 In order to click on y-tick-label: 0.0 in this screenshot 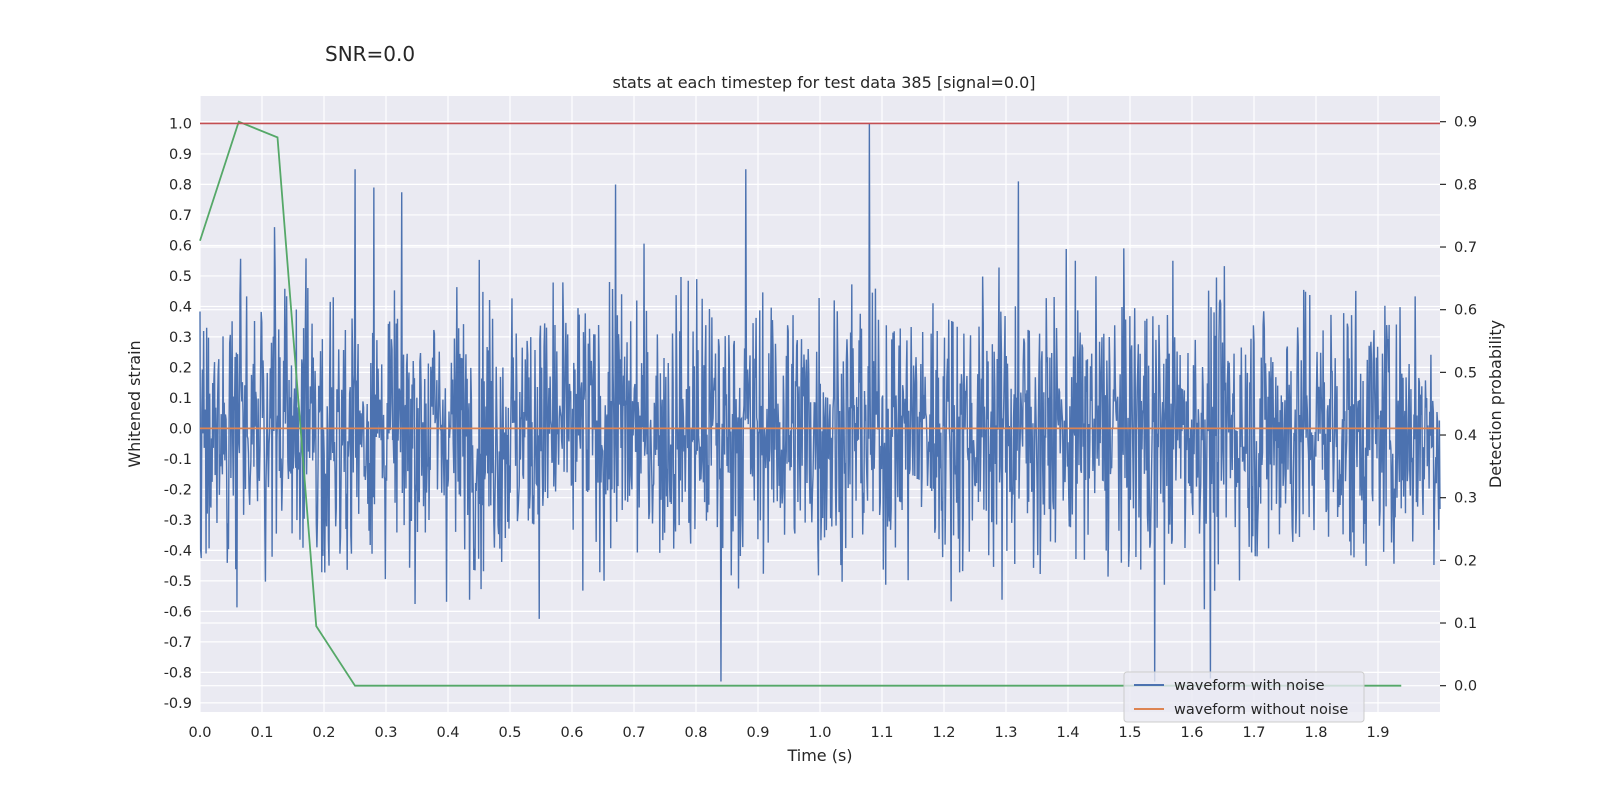, I will do `click(180, 429)`.